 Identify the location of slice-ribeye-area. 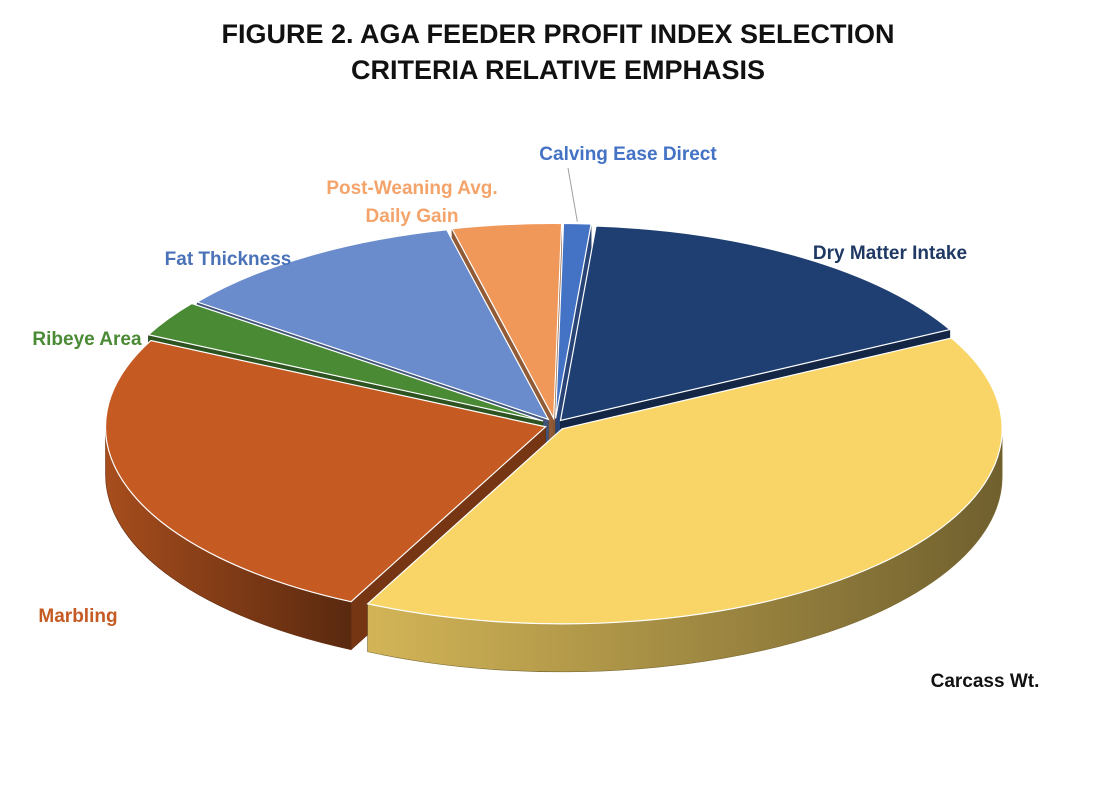
(345, 362).